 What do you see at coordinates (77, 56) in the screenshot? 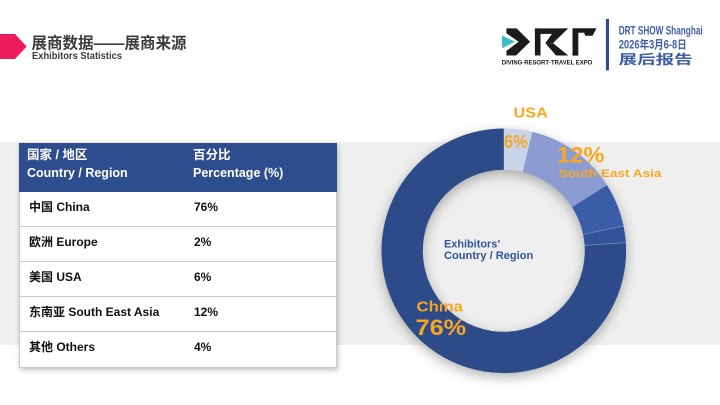
I see `svg-text: Exhibitors Statistics` at bounding box center [77, 56].